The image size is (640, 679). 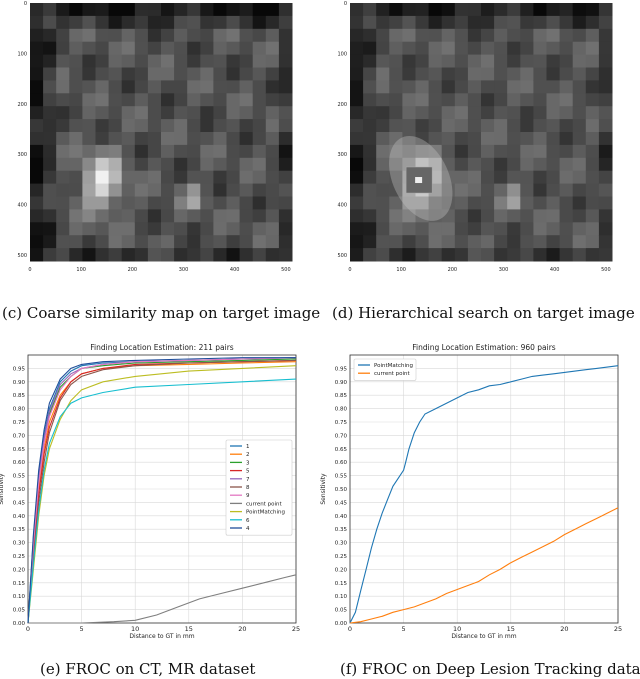 I want to click on legend-box, so click(x=259, y=487).